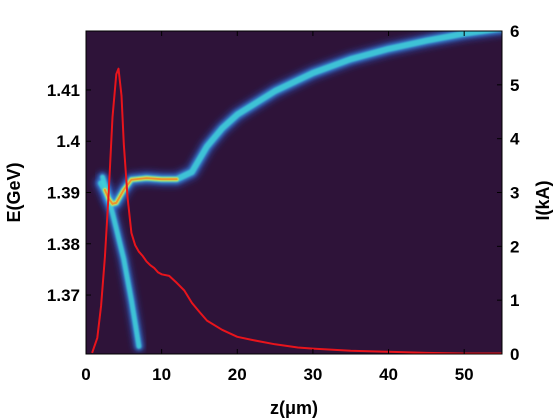 The width and height of the screenshot is (560, 420). Describe the element at coordinates (161, 374) in the screenshot. I see `x-tick-label: 10` at that location.